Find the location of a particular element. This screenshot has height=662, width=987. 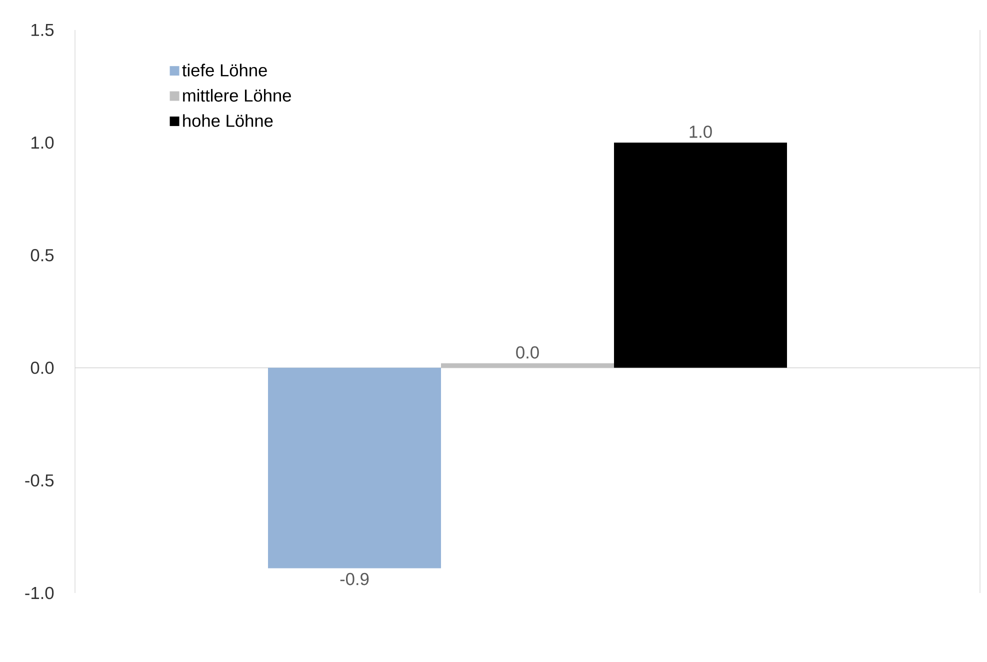

data-label: 0.0 is located at coordinates (527, 352).